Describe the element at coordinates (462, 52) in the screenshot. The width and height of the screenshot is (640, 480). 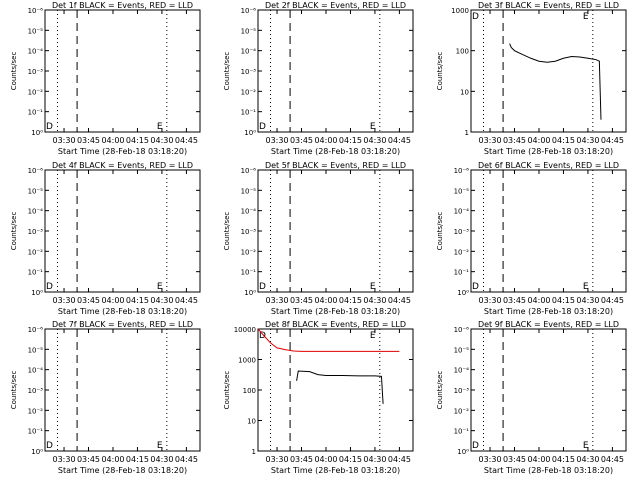
I see `y-tick-label: 100` at that location.